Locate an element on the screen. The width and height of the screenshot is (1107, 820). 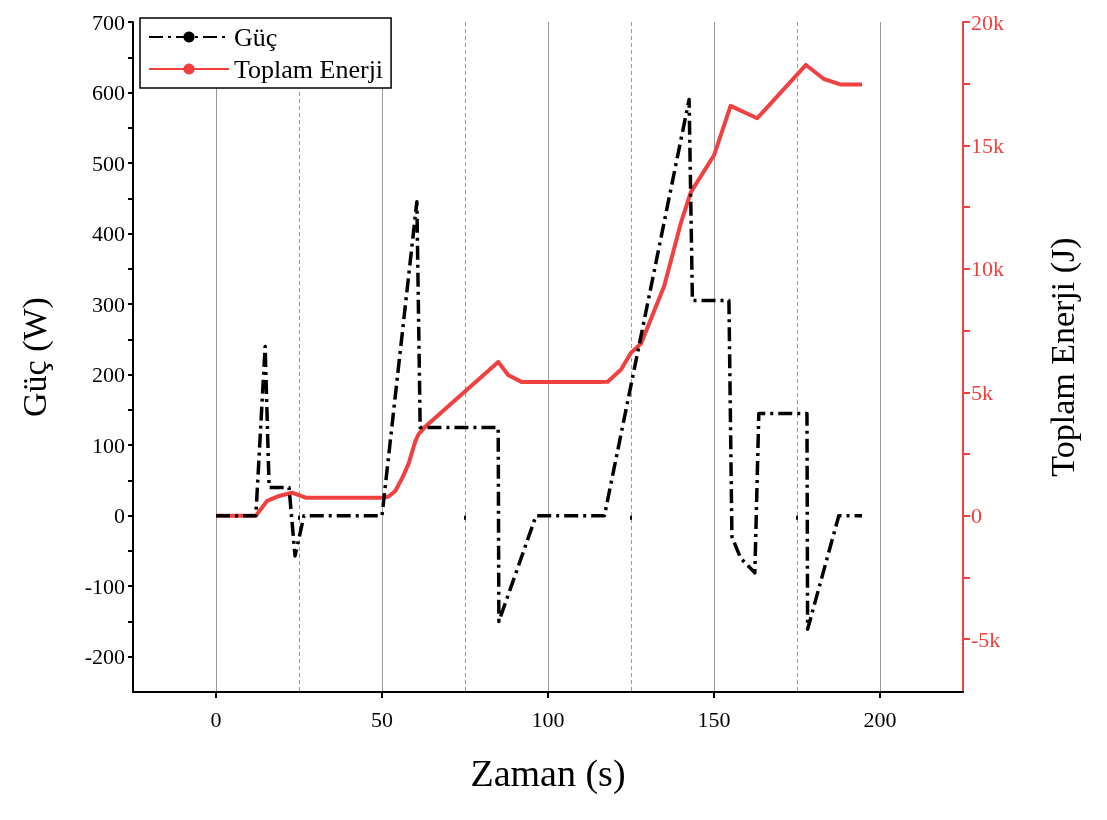
y-tick-label: -100 is located at coordinates (104, 586).